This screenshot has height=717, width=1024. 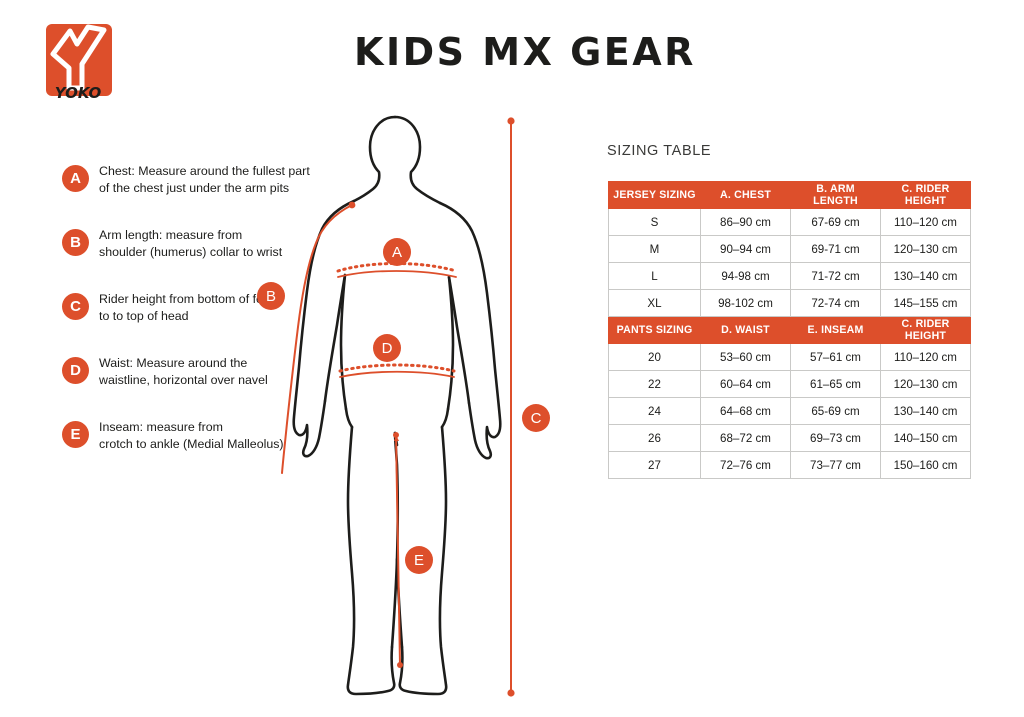 What do you see at coordinates (654, 276) in the screenshot?
I see `table-cell: L` at bounding box center [654, 276].